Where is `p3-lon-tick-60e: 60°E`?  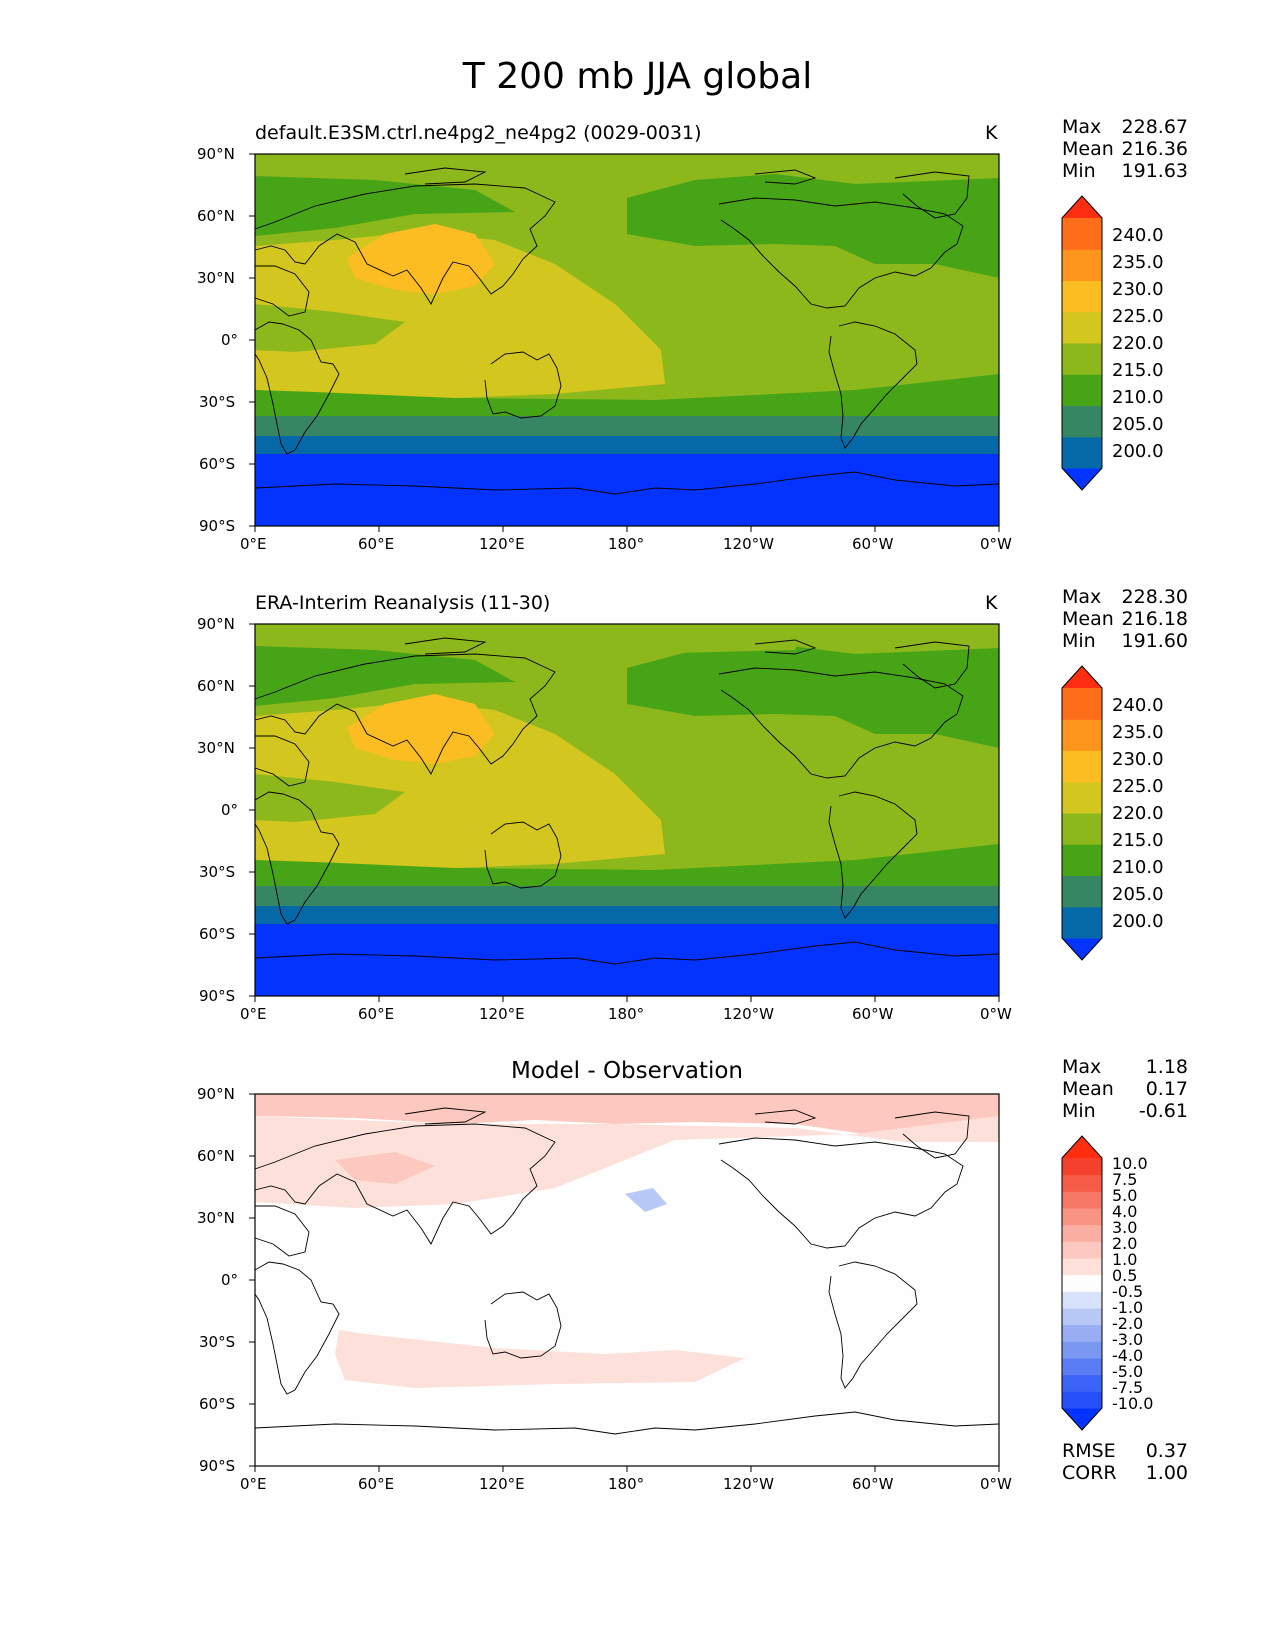 p3-lon-tick-60e: 60°E is located at coordinates (376, 1484).